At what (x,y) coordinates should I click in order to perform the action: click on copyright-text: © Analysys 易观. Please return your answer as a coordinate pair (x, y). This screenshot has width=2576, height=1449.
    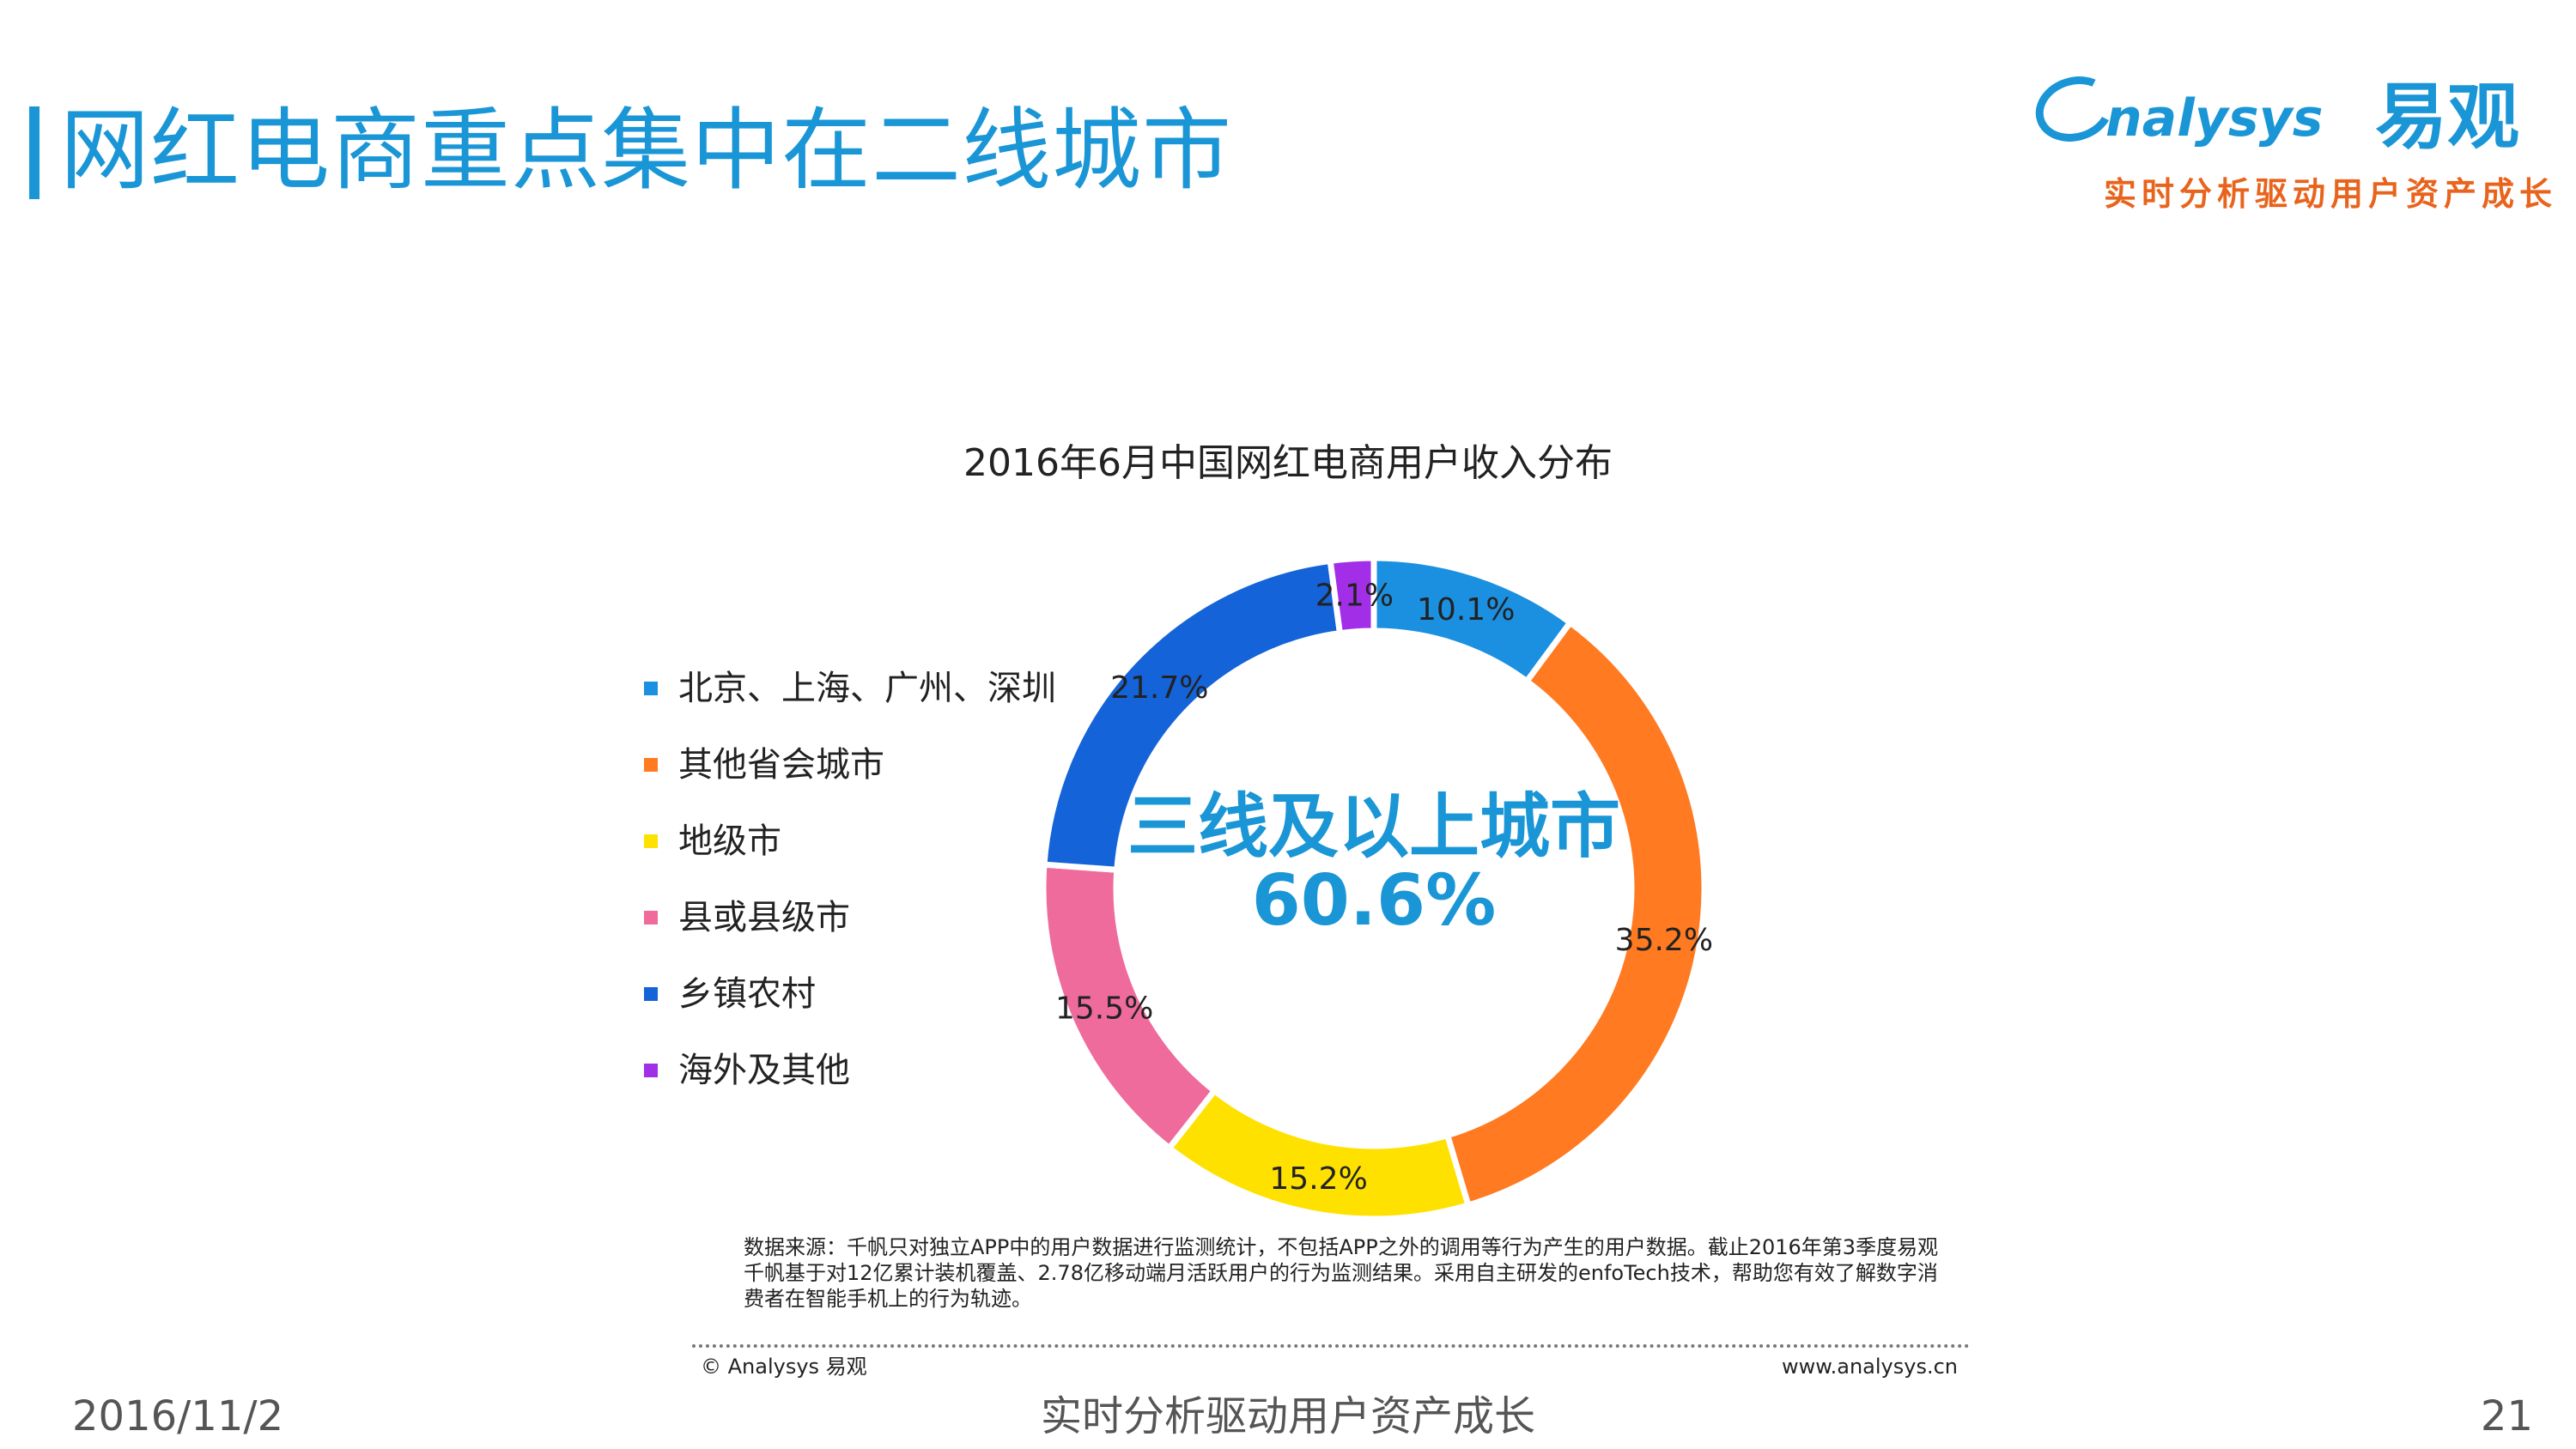
    Looking at the image, I should click on (784, 1367).